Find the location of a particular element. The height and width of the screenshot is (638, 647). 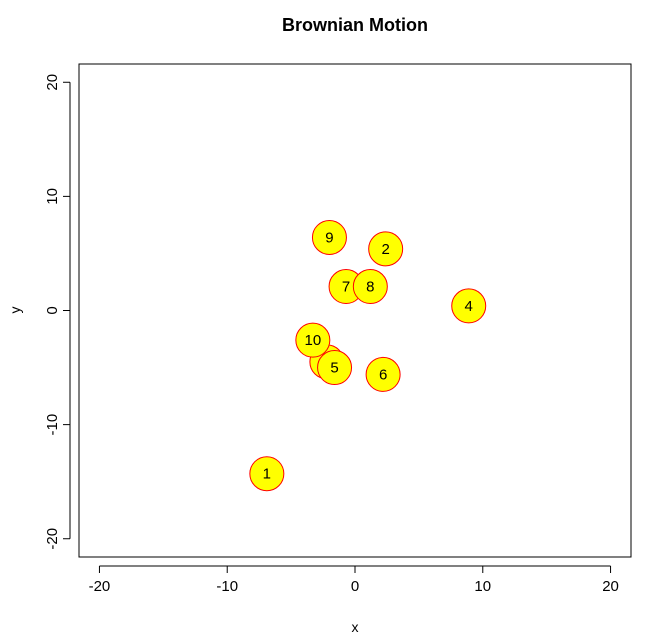

particle-label: 6 is located at coordinates (383, 374).